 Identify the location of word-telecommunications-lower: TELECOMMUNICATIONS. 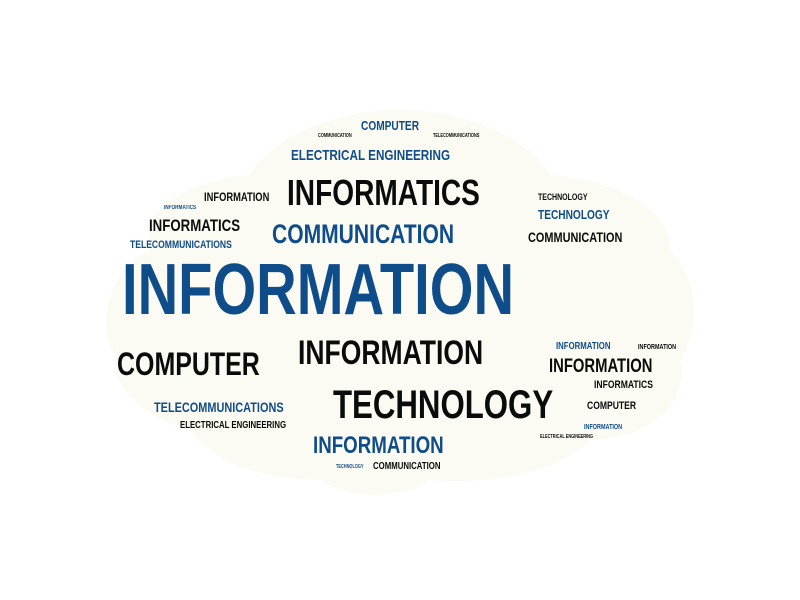
(219, 407).